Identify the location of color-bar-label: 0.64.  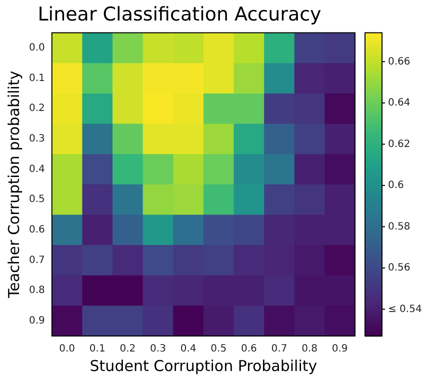
(399, 103).